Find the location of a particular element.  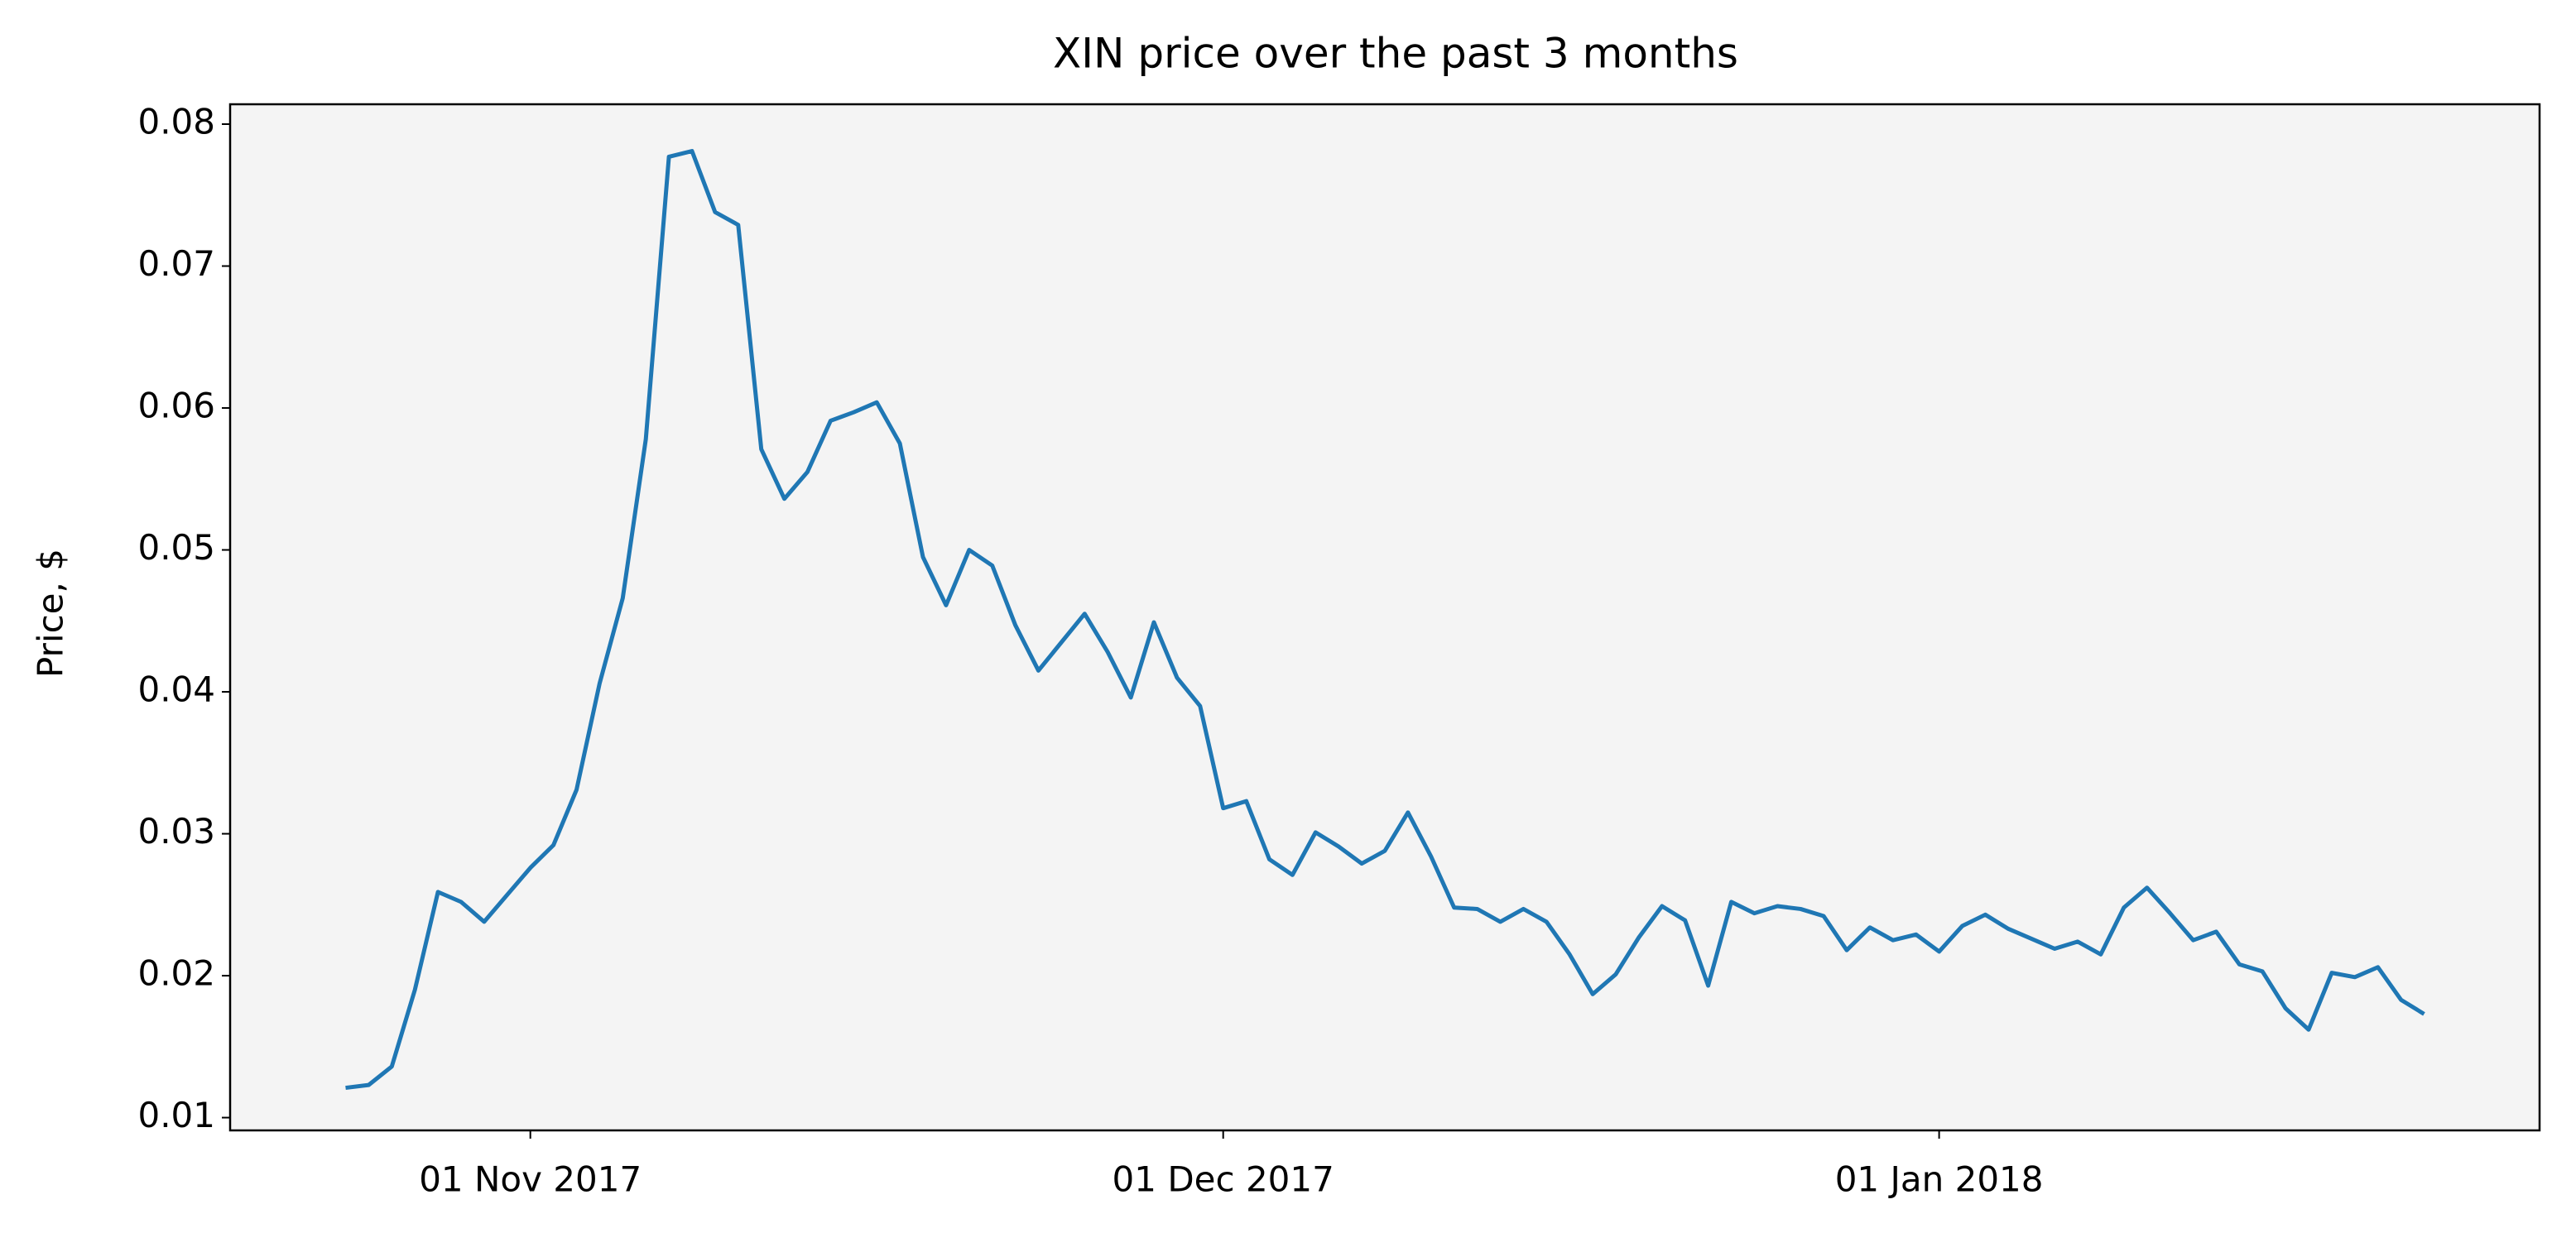

y-tick-label: 0.07 is located at coordinates (176, 263).